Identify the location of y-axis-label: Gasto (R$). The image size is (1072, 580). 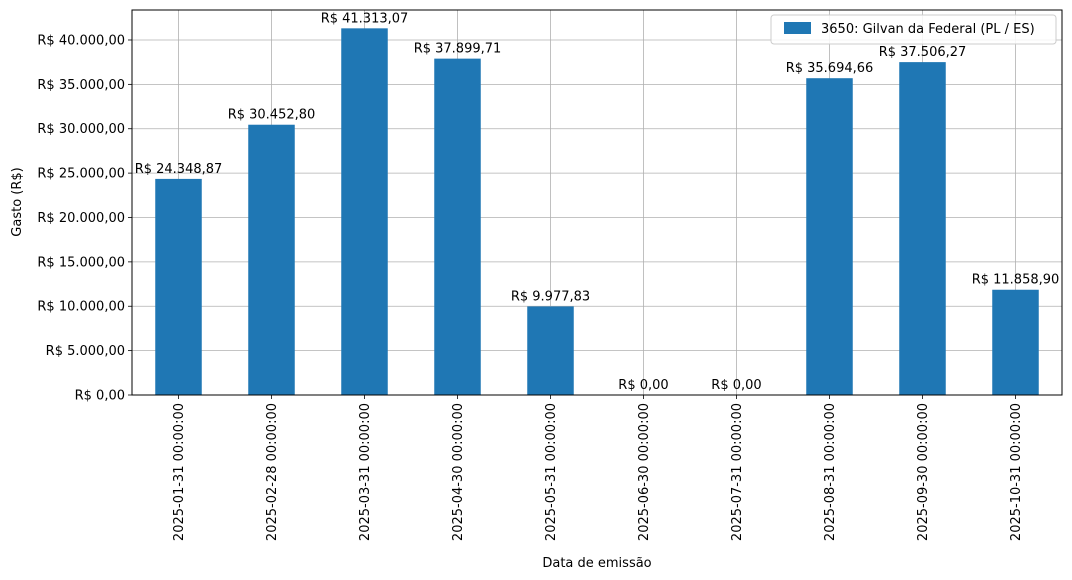
(17, 201).